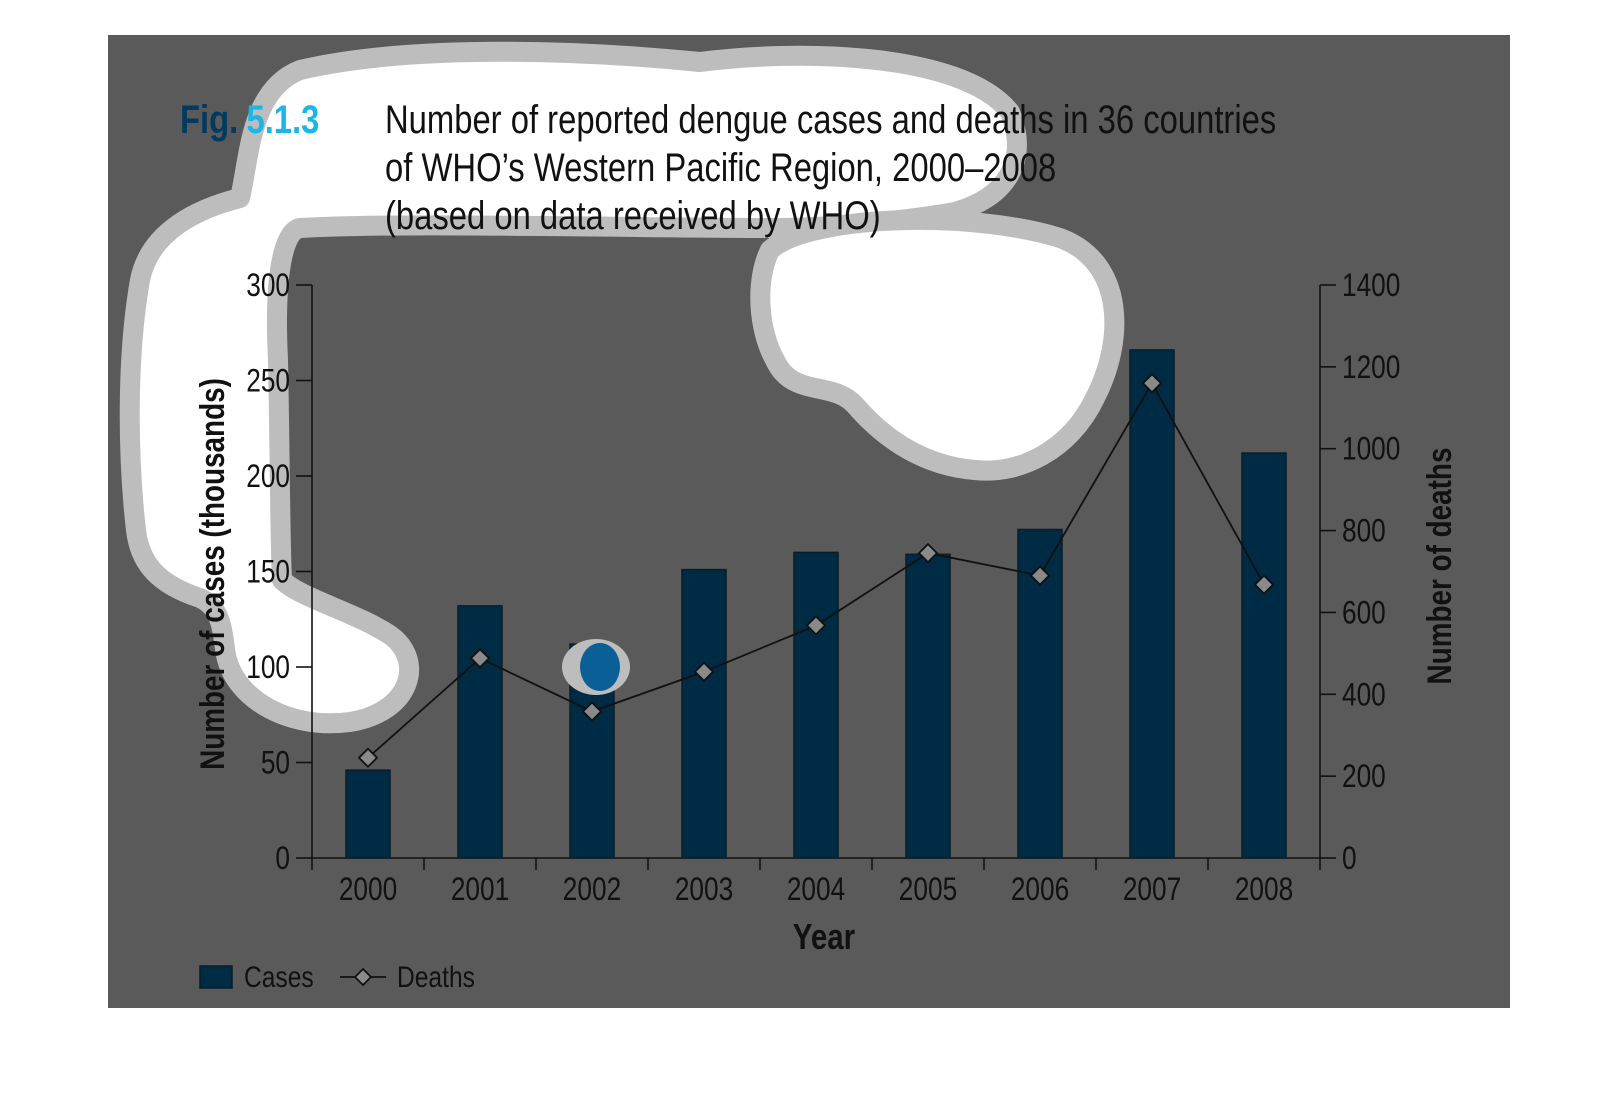  I want to click on y-tick-label: 50, so click(275, 763).